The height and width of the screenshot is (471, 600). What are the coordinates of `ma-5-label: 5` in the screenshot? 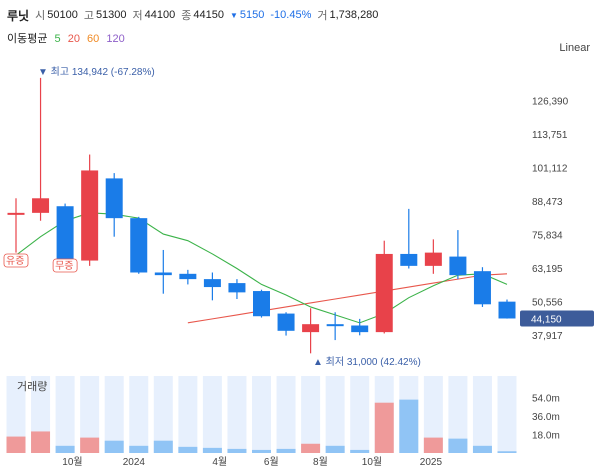 It's located at (57, 39).